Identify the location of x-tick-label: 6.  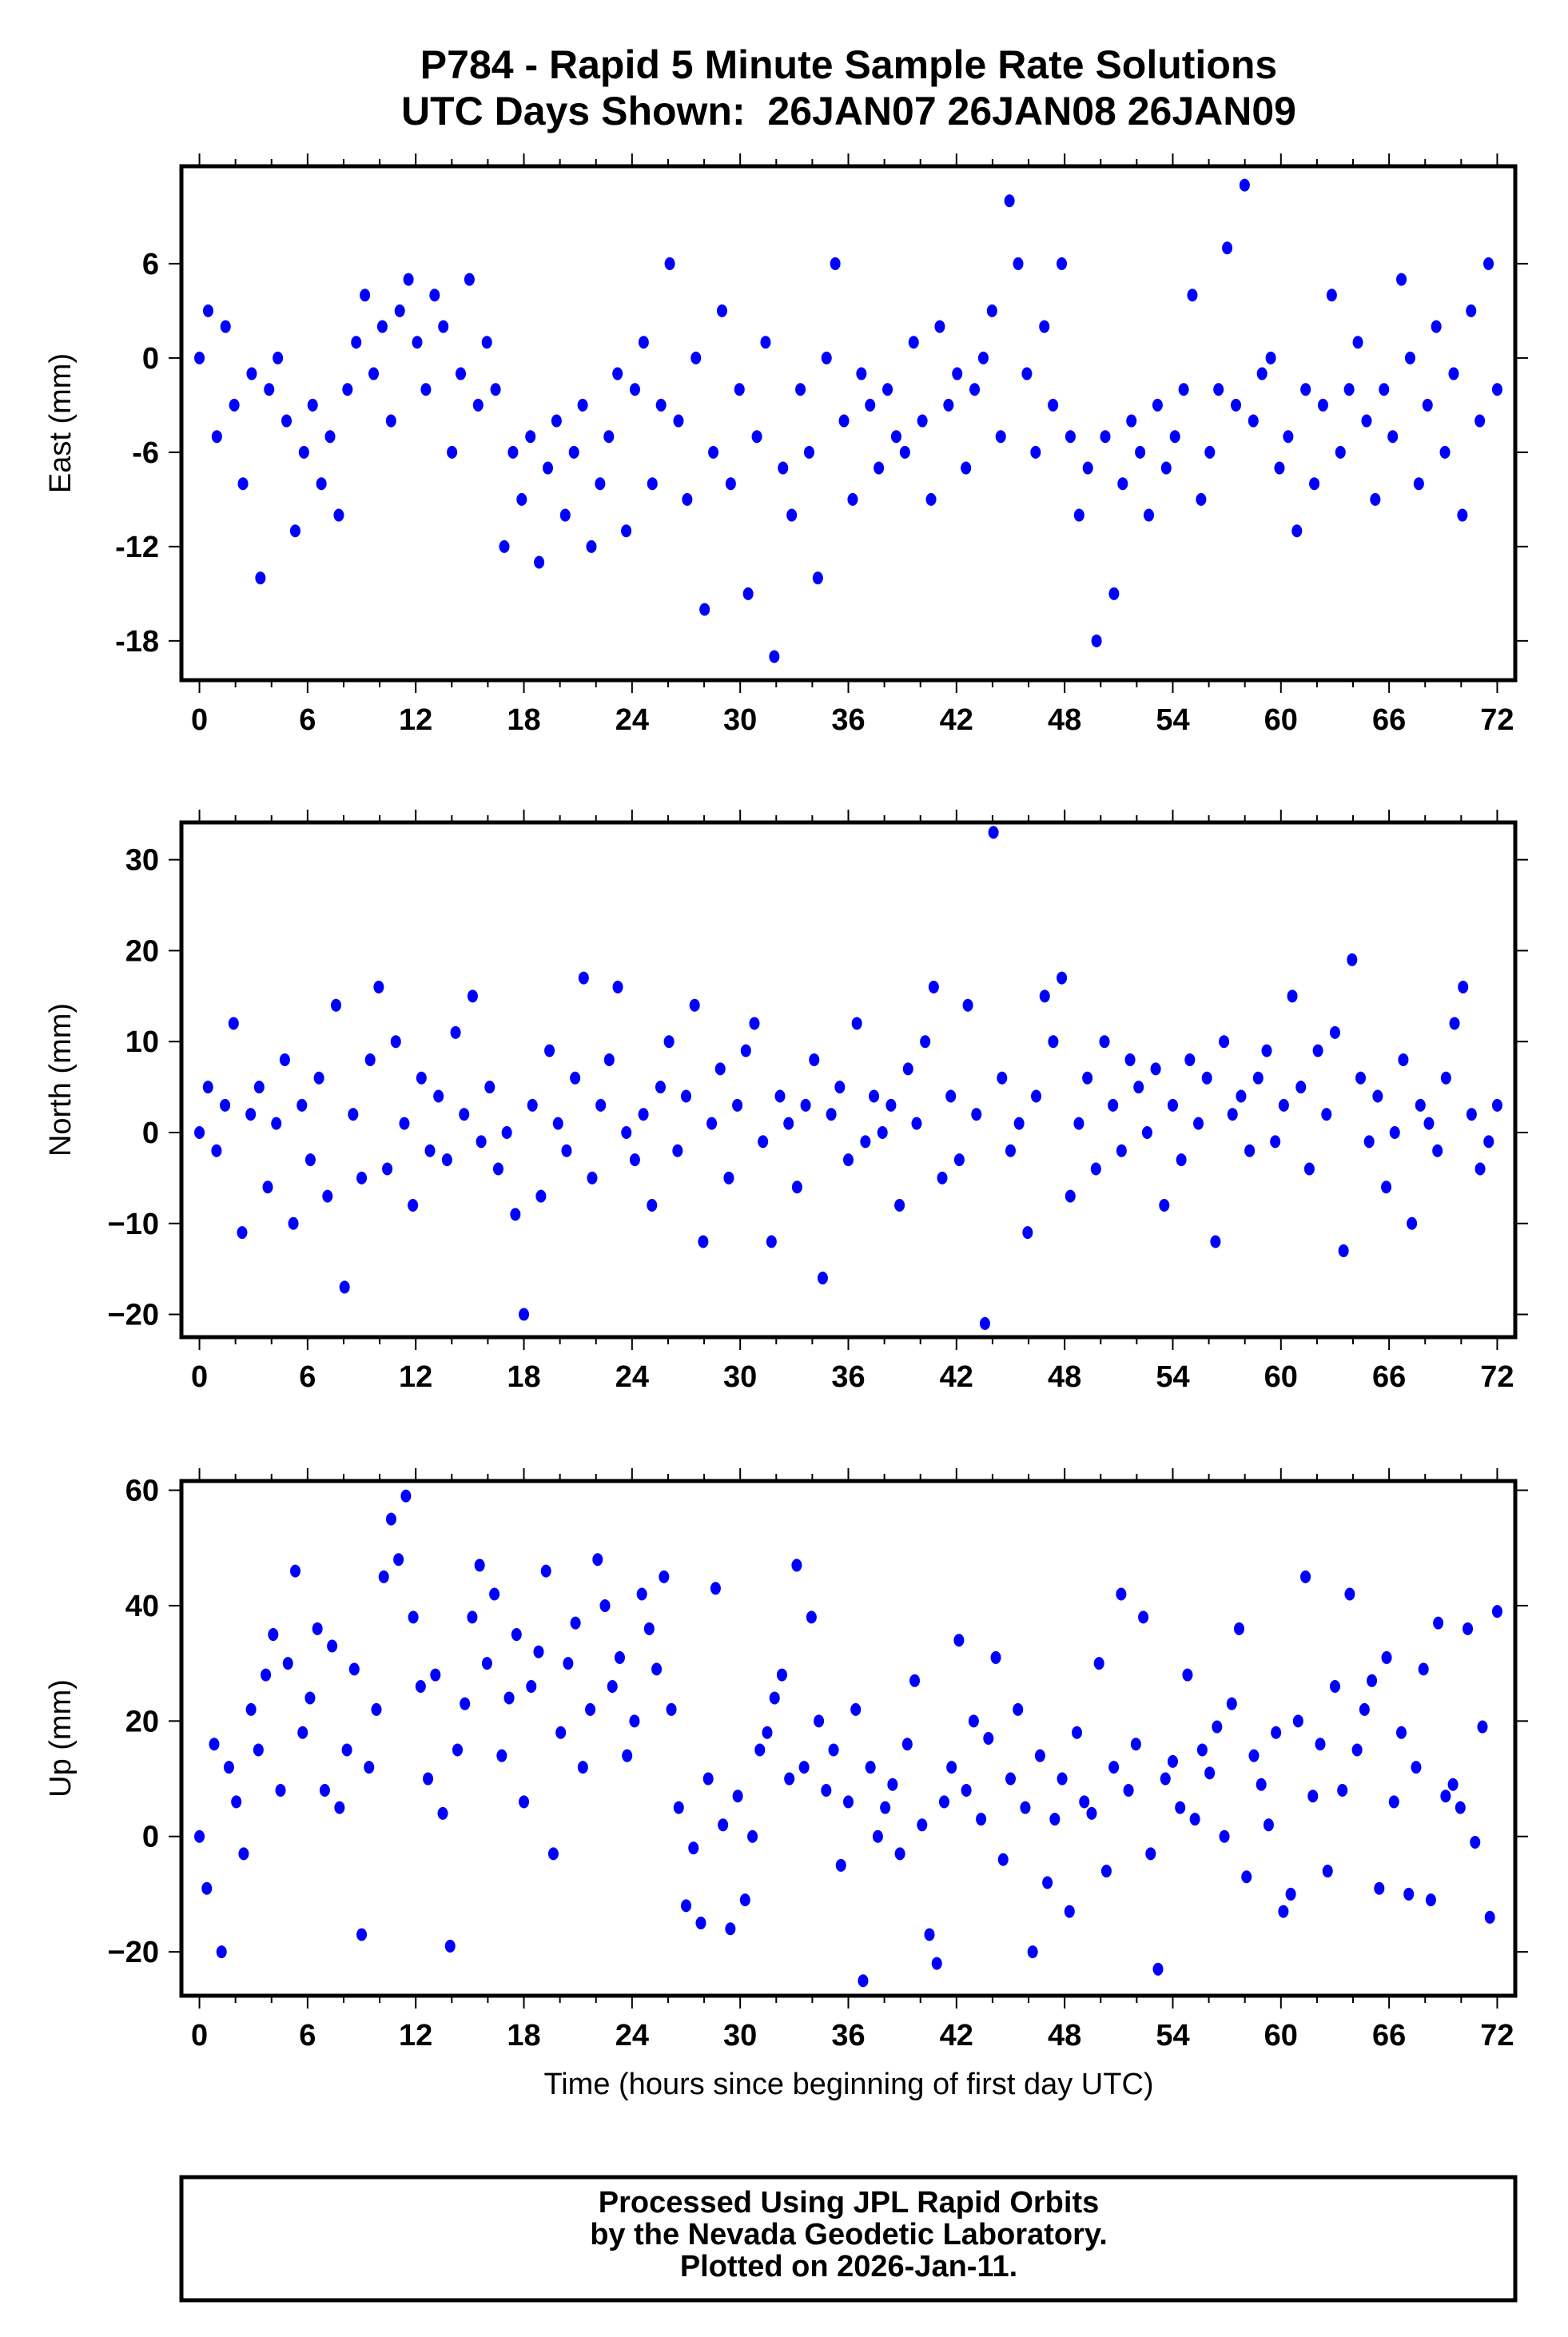
(307, 720).